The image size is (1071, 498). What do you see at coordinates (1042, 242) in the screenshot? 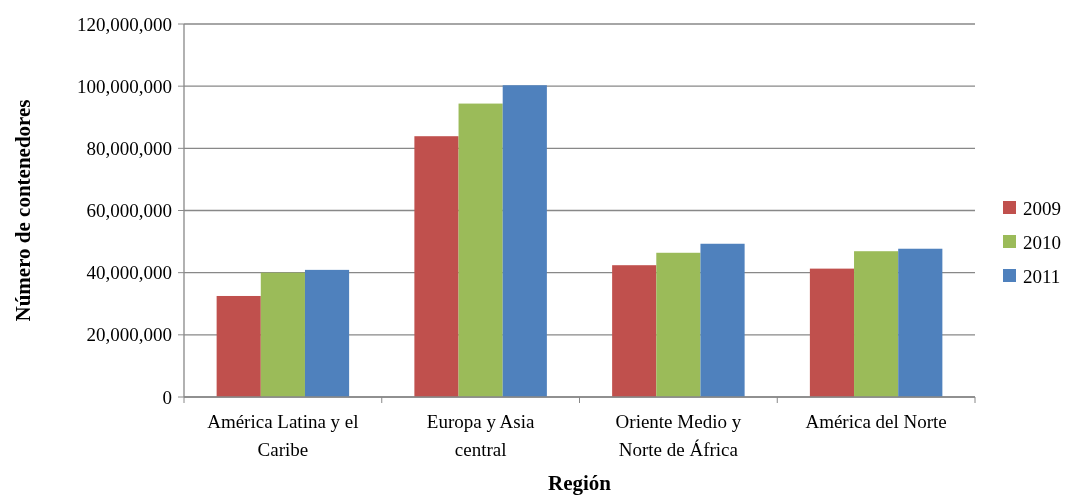
I see `legend-label: 2010` at bounding box center [1042, 242].